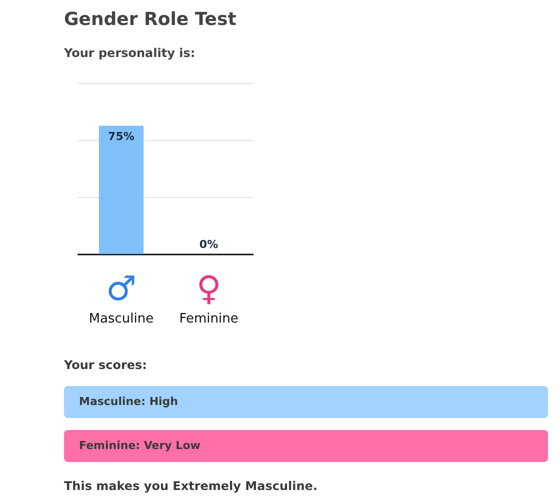  Describe the element at coordinates (208, 319) in the screenshot. I see `x-tick-label: Feminine` at that location.